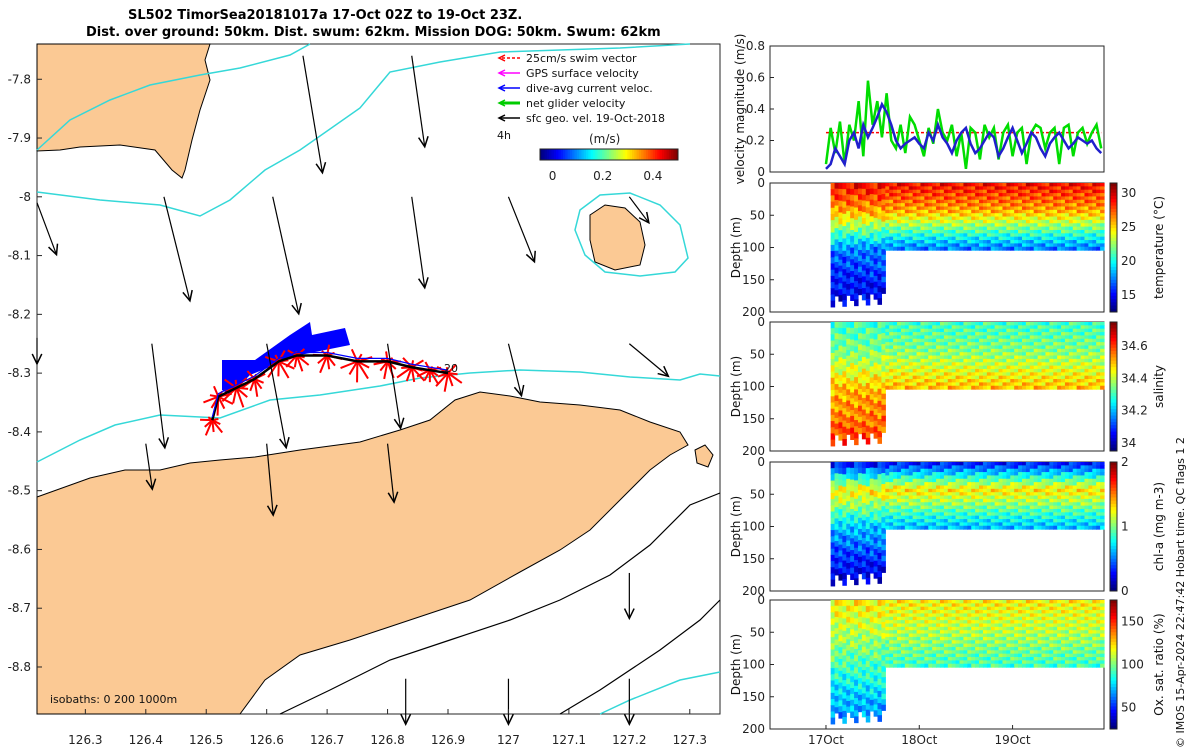 This screenshot has height=750, width=1200. What do you see at coordinates (409, 374) in the screenshot?
I see `swim-vector` at bounding box center [409, 374].